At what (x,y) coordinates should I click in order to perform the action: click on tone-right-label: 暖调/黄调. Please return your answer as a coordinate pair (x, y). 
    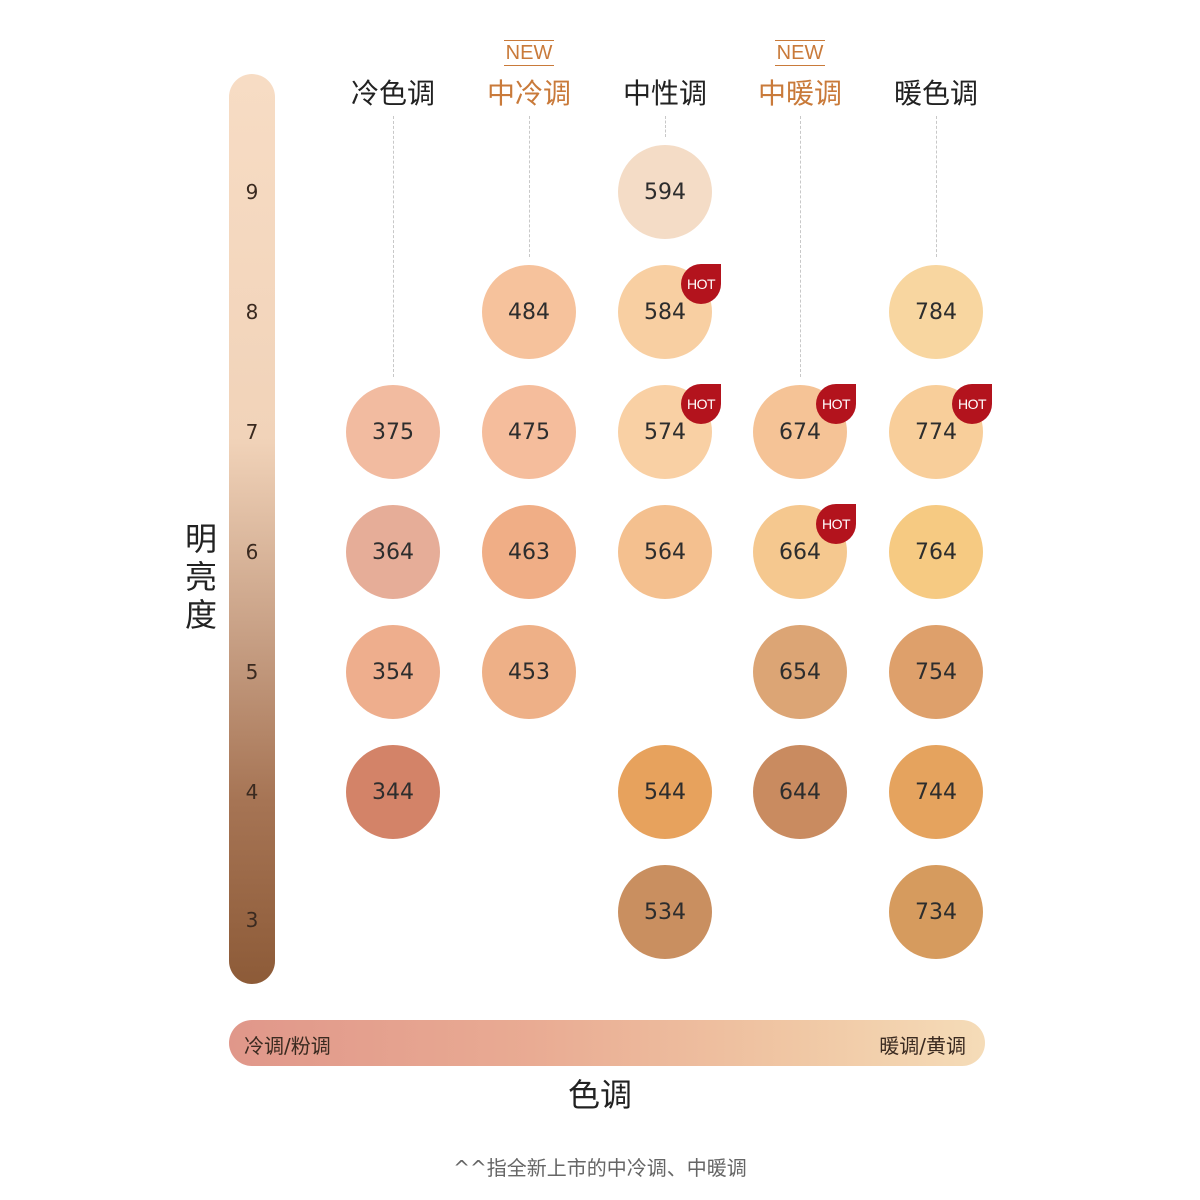
    Looking at the image, I should click on (922, 1046).